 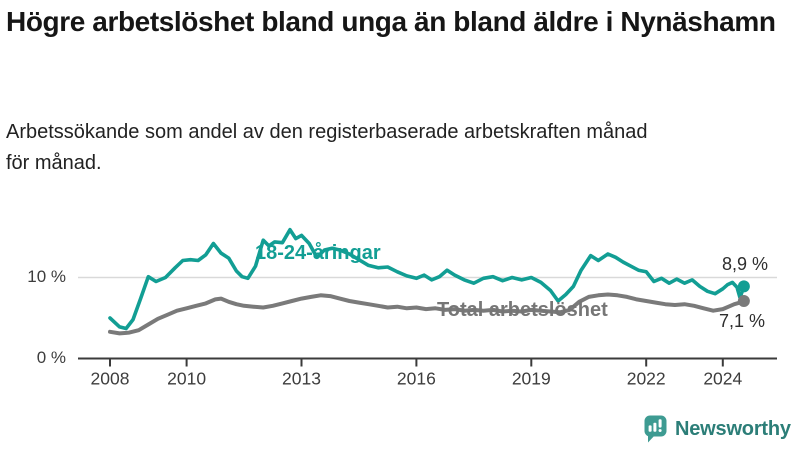 What do you see at coordinates (522, 310) in the screenshot?
I see `series-label-total: Total arbetslöshet` at bounding box center [522, 310].